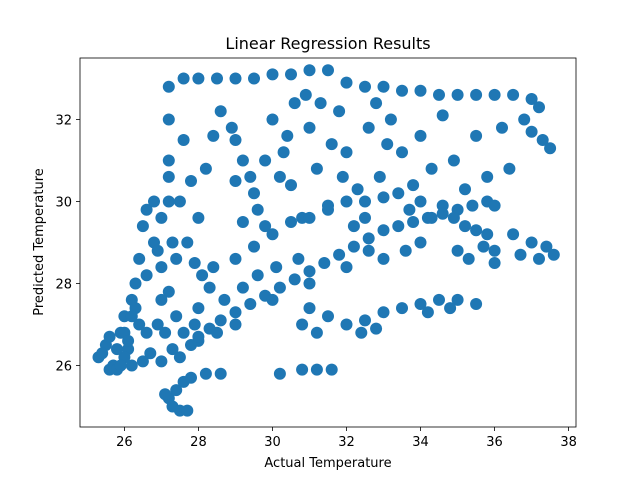 The image size is (640, 480). What do you see at coordinates (39, 242) in the screenshot?
I see `y-axis-label: Predicted Temperature` at bounding box center [39, 242].